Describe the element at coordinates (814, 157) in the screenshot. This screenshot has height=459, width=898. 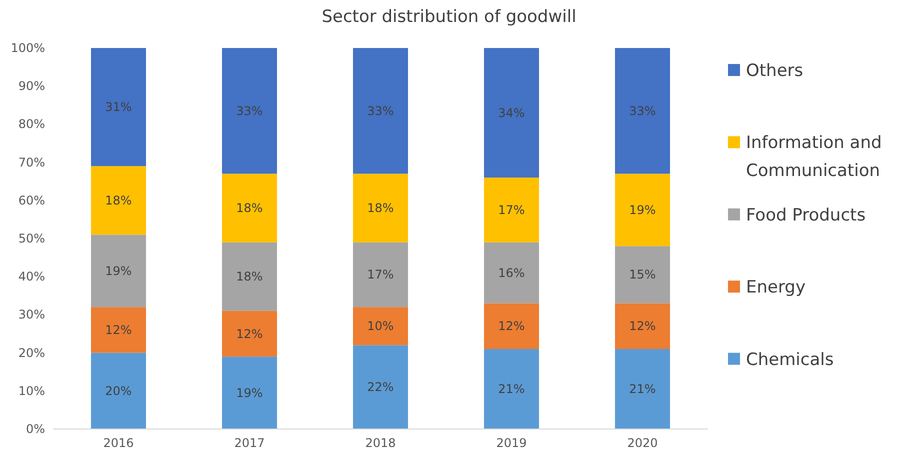
I see `legend-label: Information and Communication` at that location.